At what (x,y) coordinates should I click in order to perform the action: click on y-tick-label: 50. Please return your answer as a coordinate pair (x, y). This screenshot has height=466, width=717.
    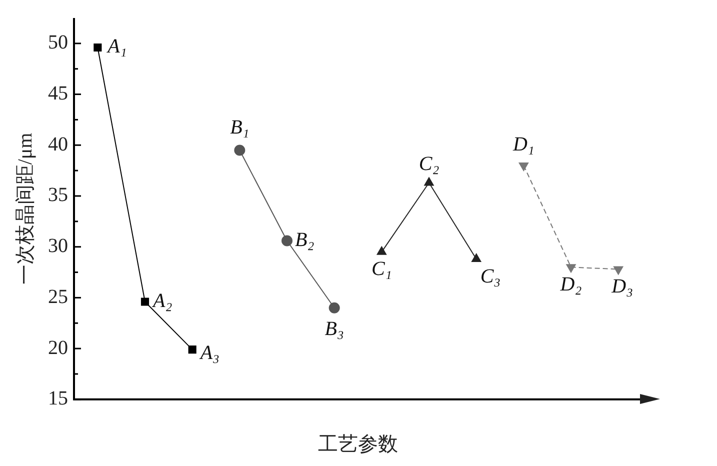
    Looking at the image, I should click on (58, 43).